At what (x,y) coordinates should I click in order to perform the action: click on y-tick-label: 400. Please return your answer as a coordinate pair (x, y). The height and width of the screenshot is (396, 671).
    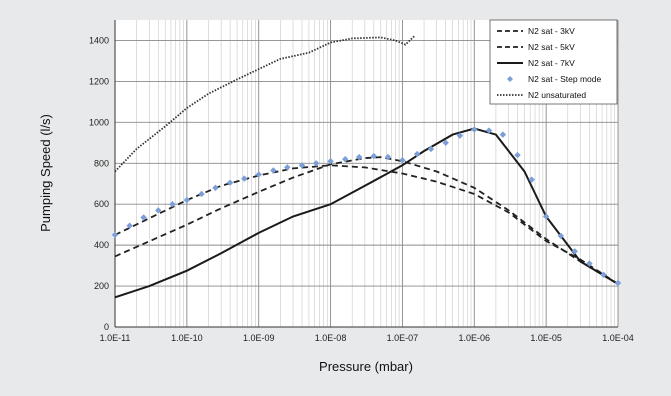
    Looking at the image, I should click on (101, 245).